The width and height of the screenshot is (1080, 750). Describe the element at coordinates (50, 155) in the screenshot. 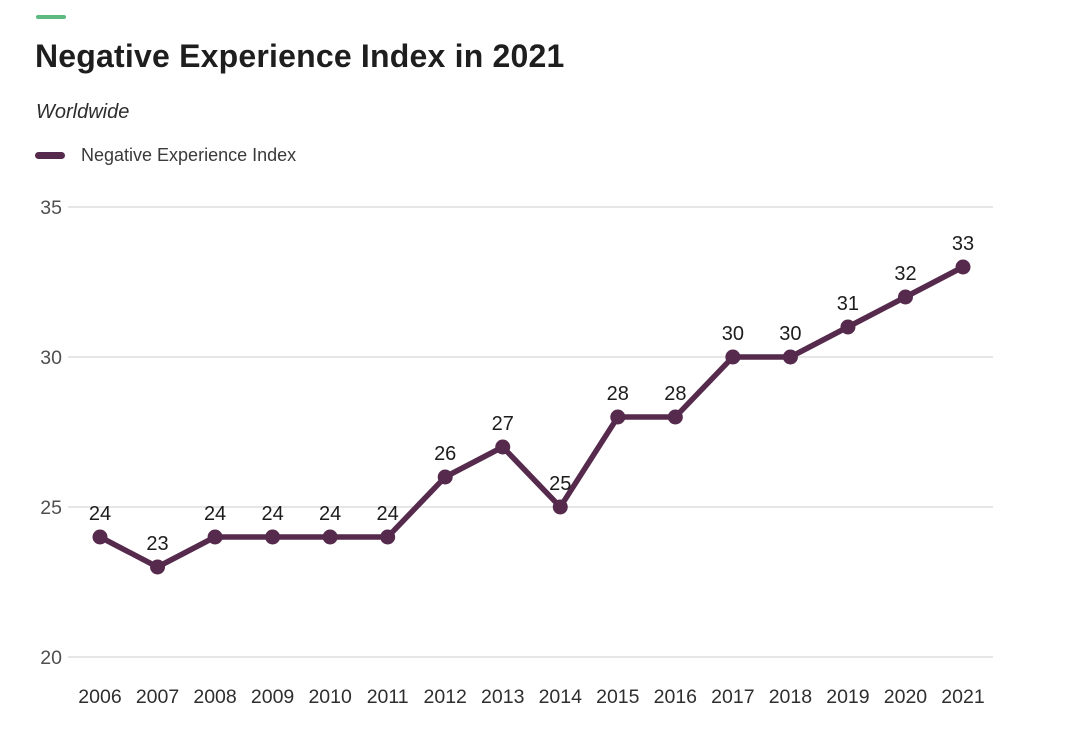

I see `legend-swatch-icon` at that location.